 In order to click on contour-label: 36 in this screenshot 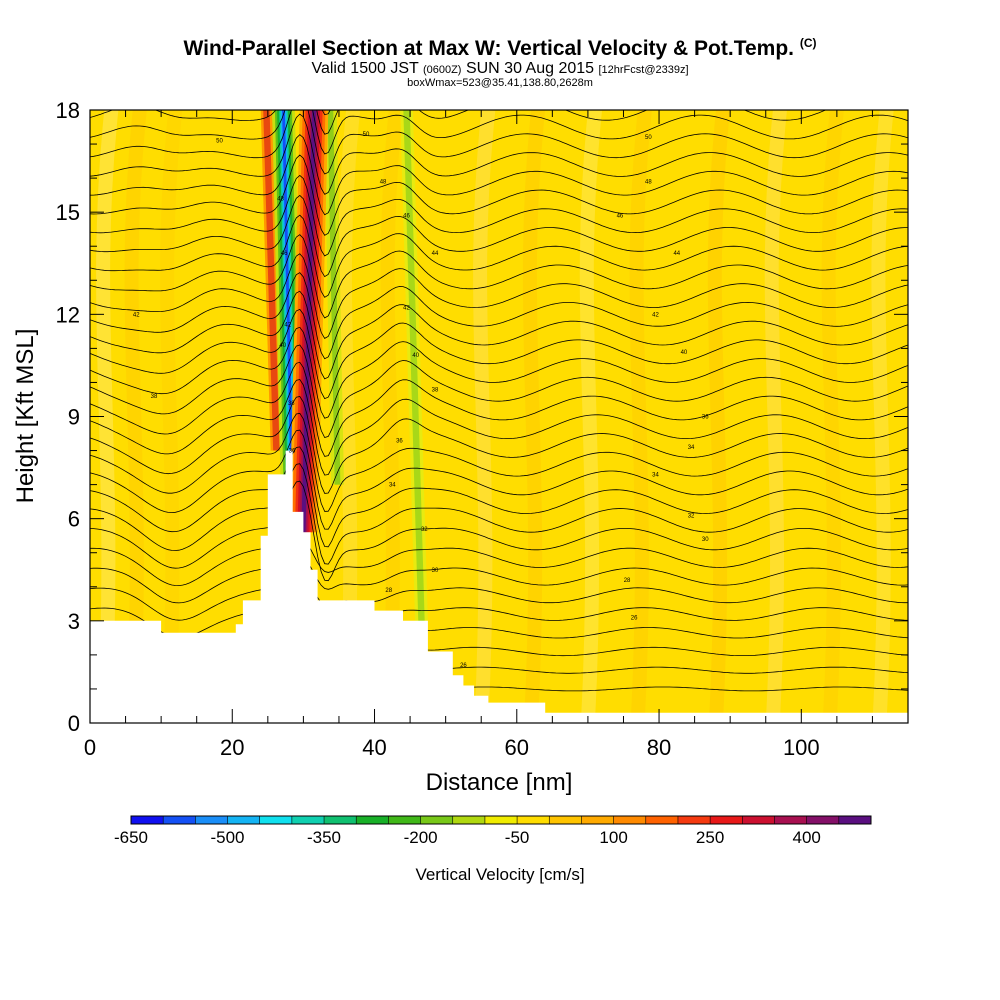, I will do `click(292, 452)`.